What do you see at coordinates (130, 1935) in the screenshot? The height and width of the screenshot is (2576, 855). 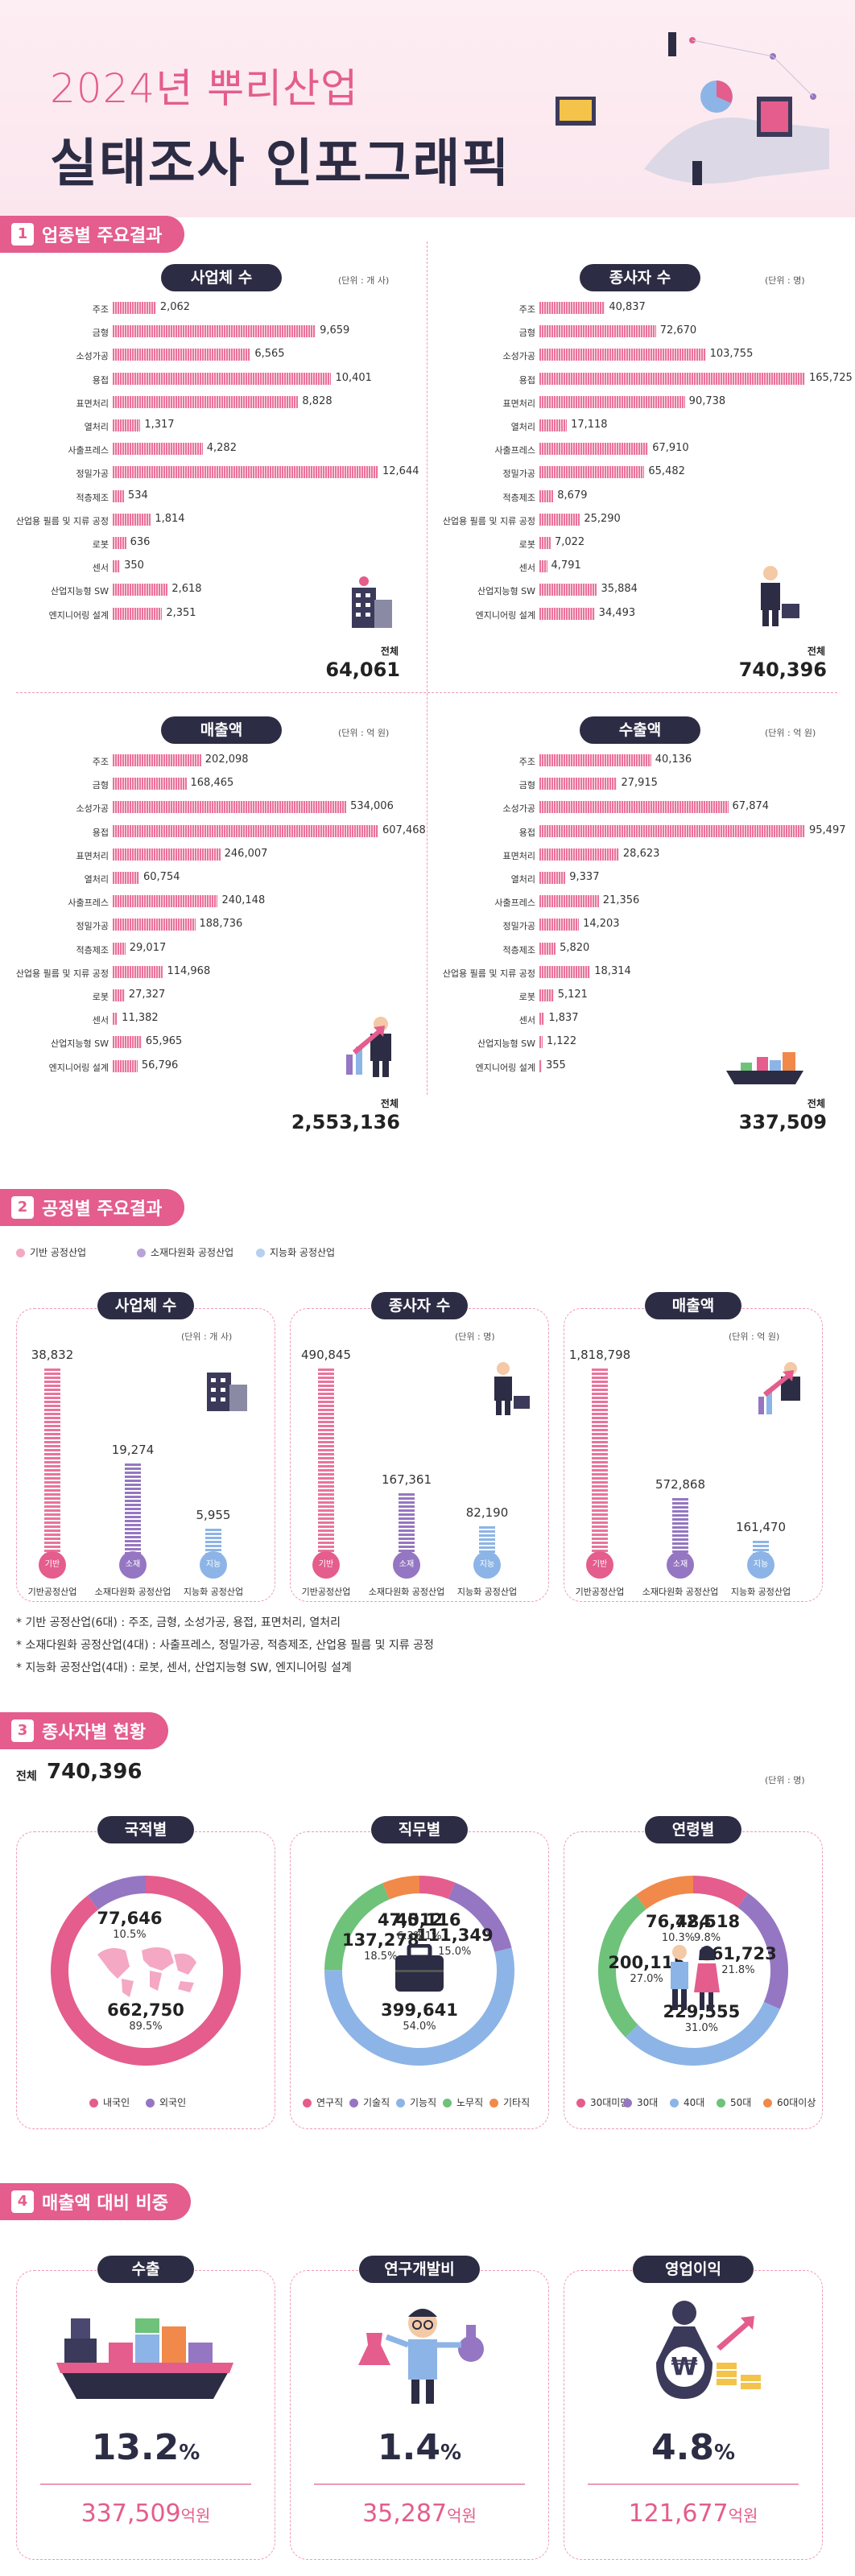 I see `donut-pct: 10.5%` at bounding box center [130, 1935].